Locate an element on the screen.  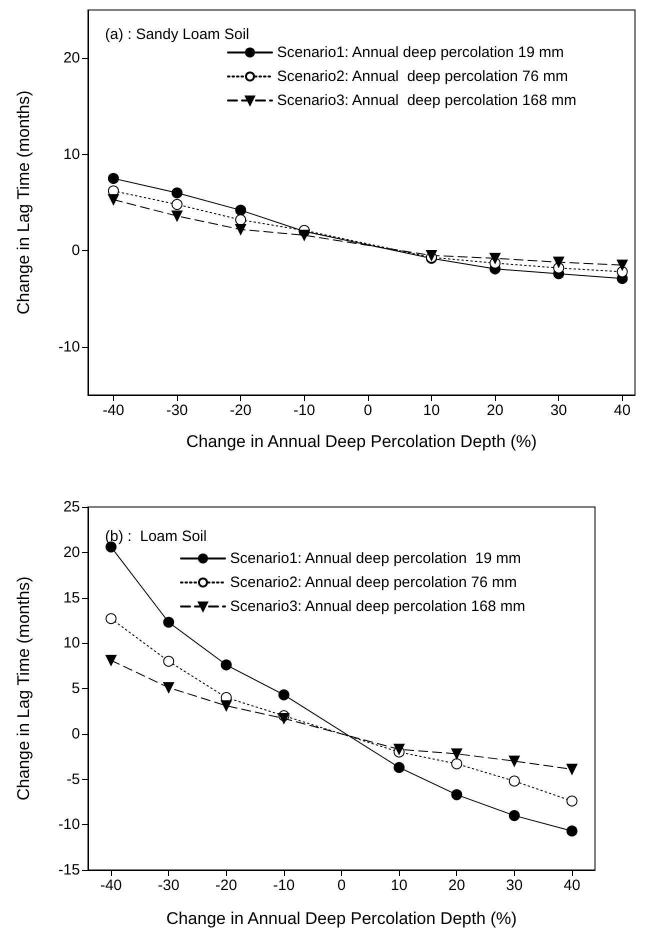
y-tick-label: -5 is located at coordinates (73, 779).